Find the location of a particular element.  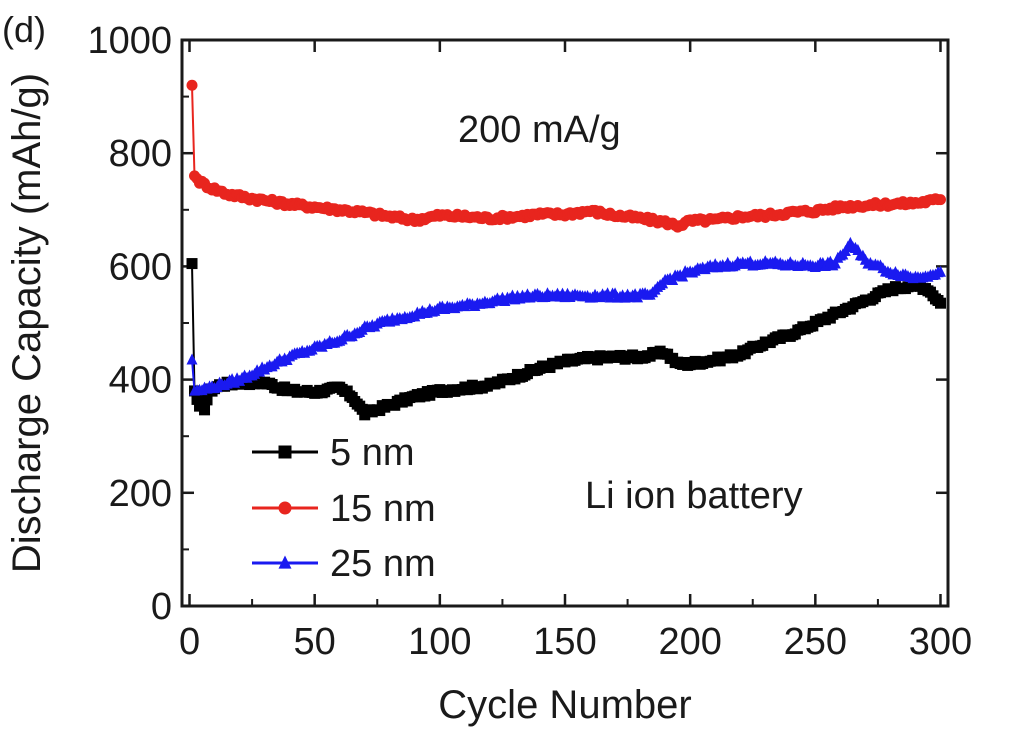

y-axis-title: Discharge Capacity (mAh/g) is located at coordinates (27, 323).